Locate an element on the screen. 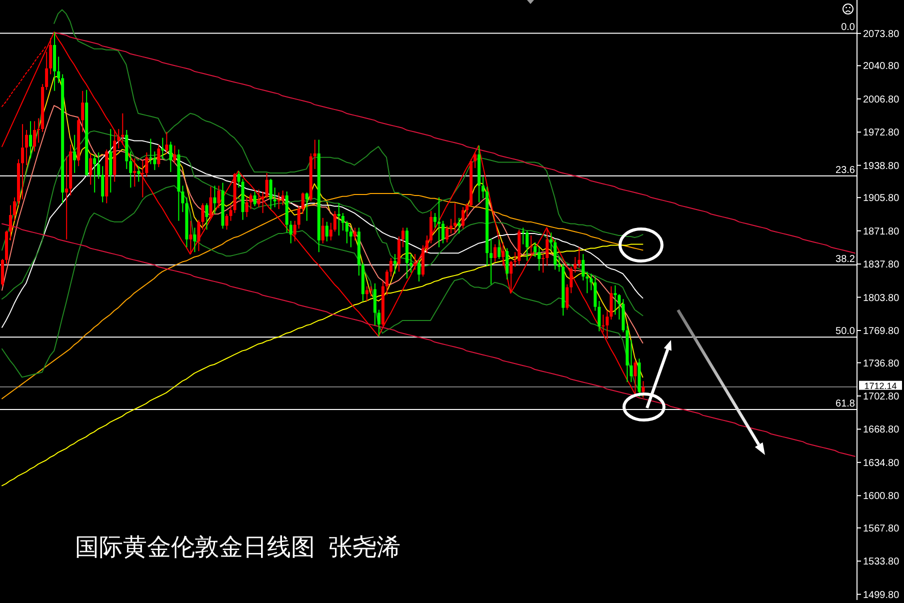 The width and height of the screenshot is (904, 603). y-tick-label: 1803.80 is located at coordinates (881, 298).